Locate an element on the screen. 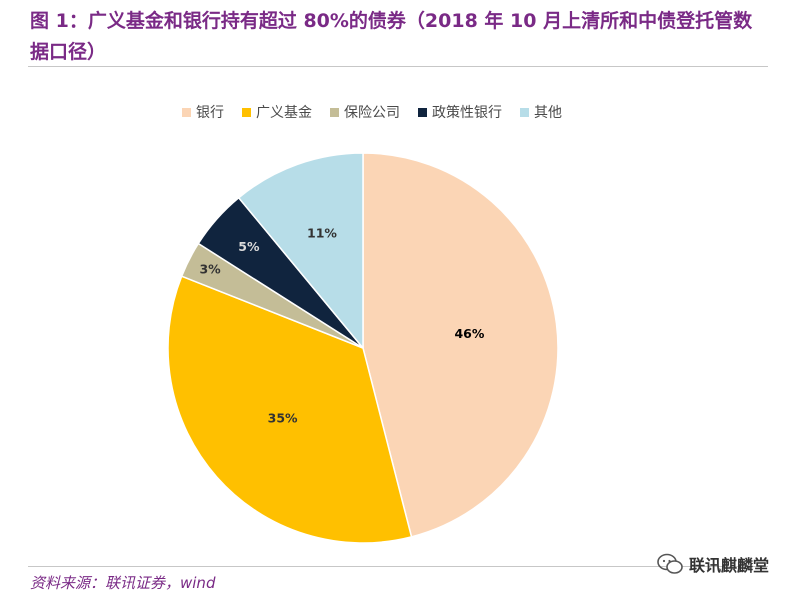  legend-label: 保险公司 is located at coordinates (372, 113).